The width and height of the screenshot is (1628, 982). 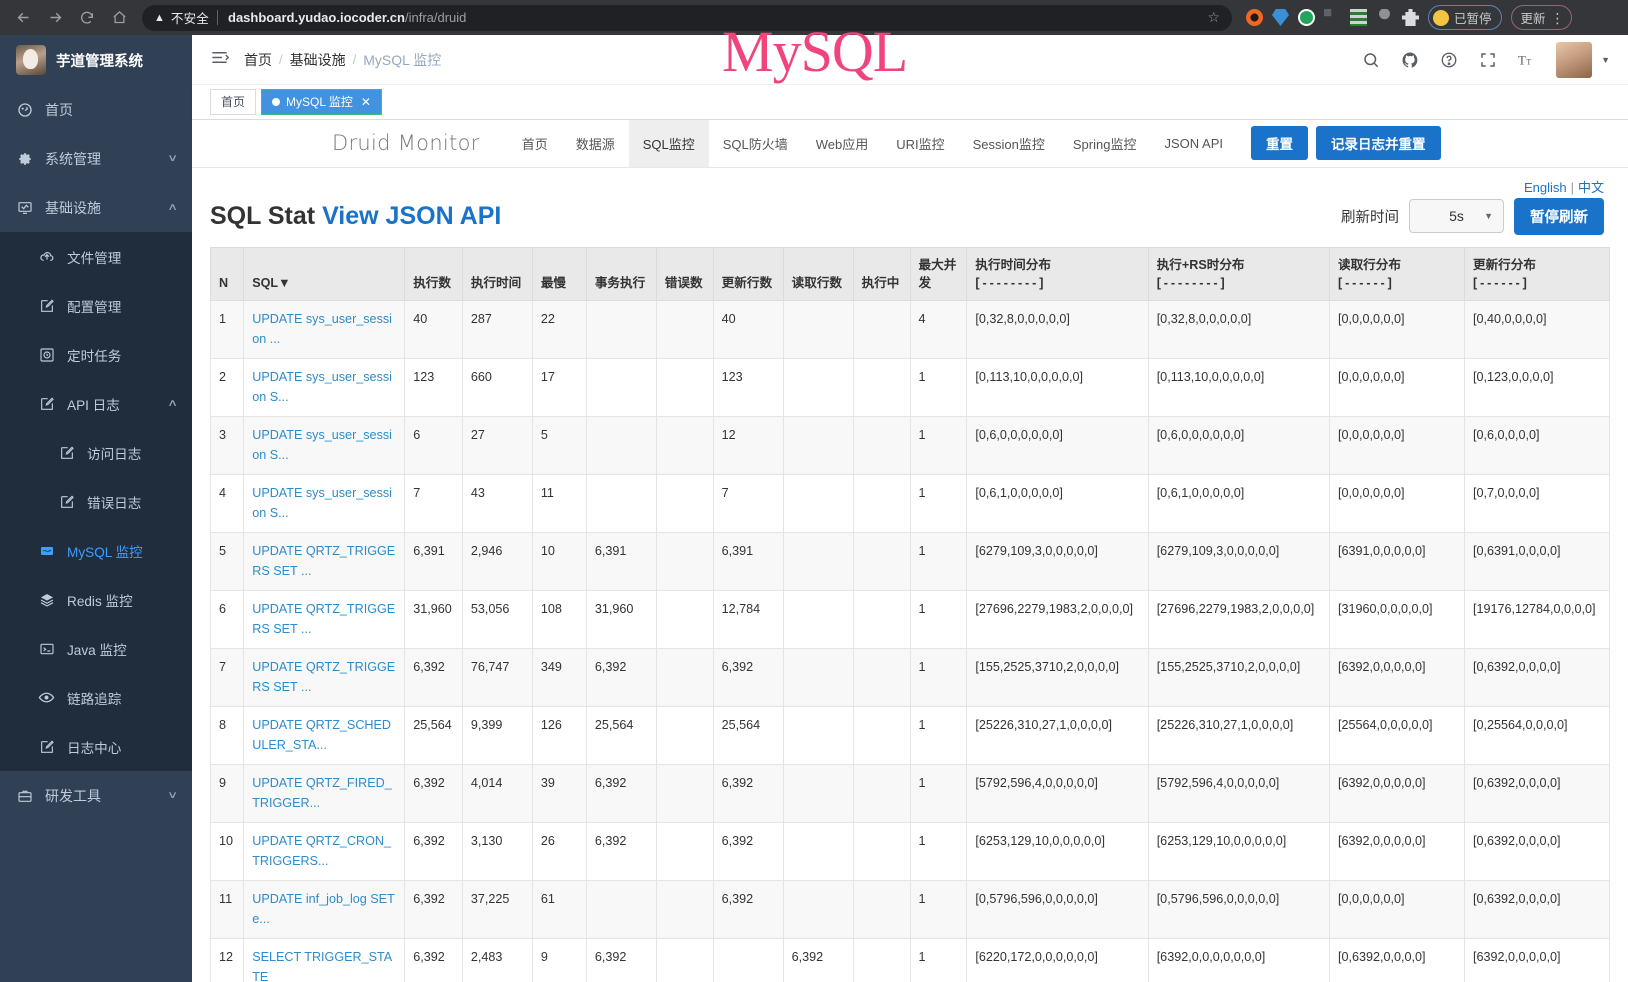 I want to click on sidebar-item-日志中心: 日志中心, so click(x=96, y=746).